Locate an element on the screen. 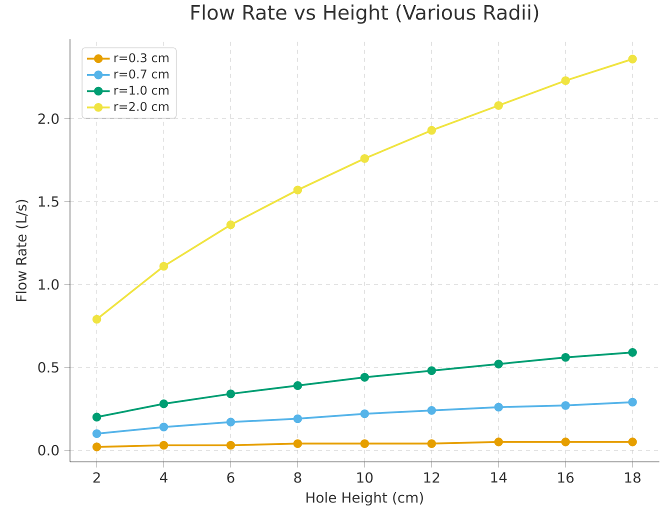 The image size is (662, 514). x-tick-label: 14 is located at coordinates (499, 477).